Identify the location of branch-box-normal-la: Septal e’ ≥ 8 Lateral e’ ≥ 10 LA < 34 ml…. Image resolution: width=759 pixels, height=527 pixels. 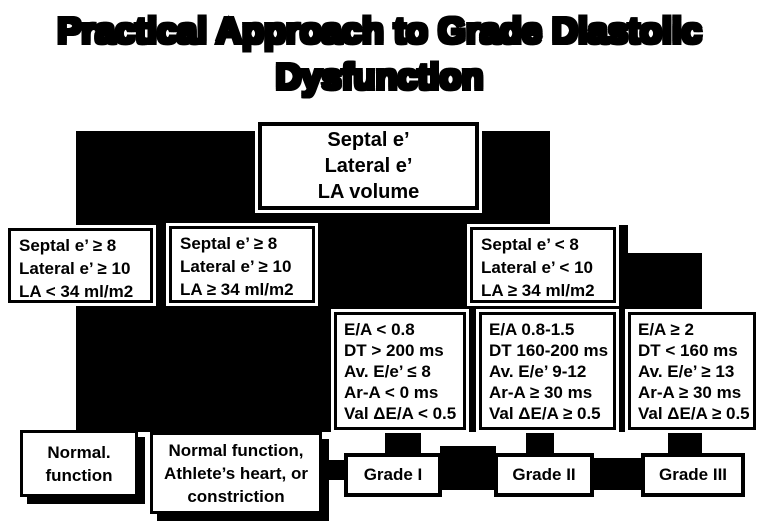
(80, 265).